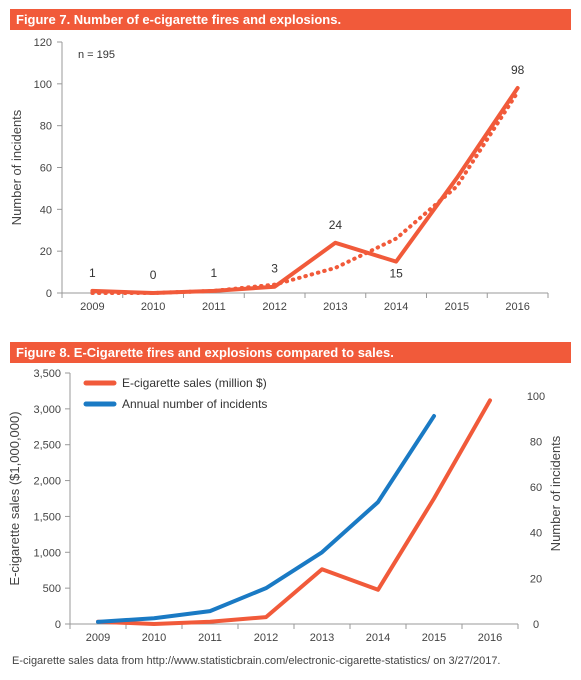 Image resolution: width=581 pixels, height=680 pixels. What do you see at coordinates (47, 553) in the screenshot?
I see `left-y-tick-label: 1,000` at bounding box center [47, 553].